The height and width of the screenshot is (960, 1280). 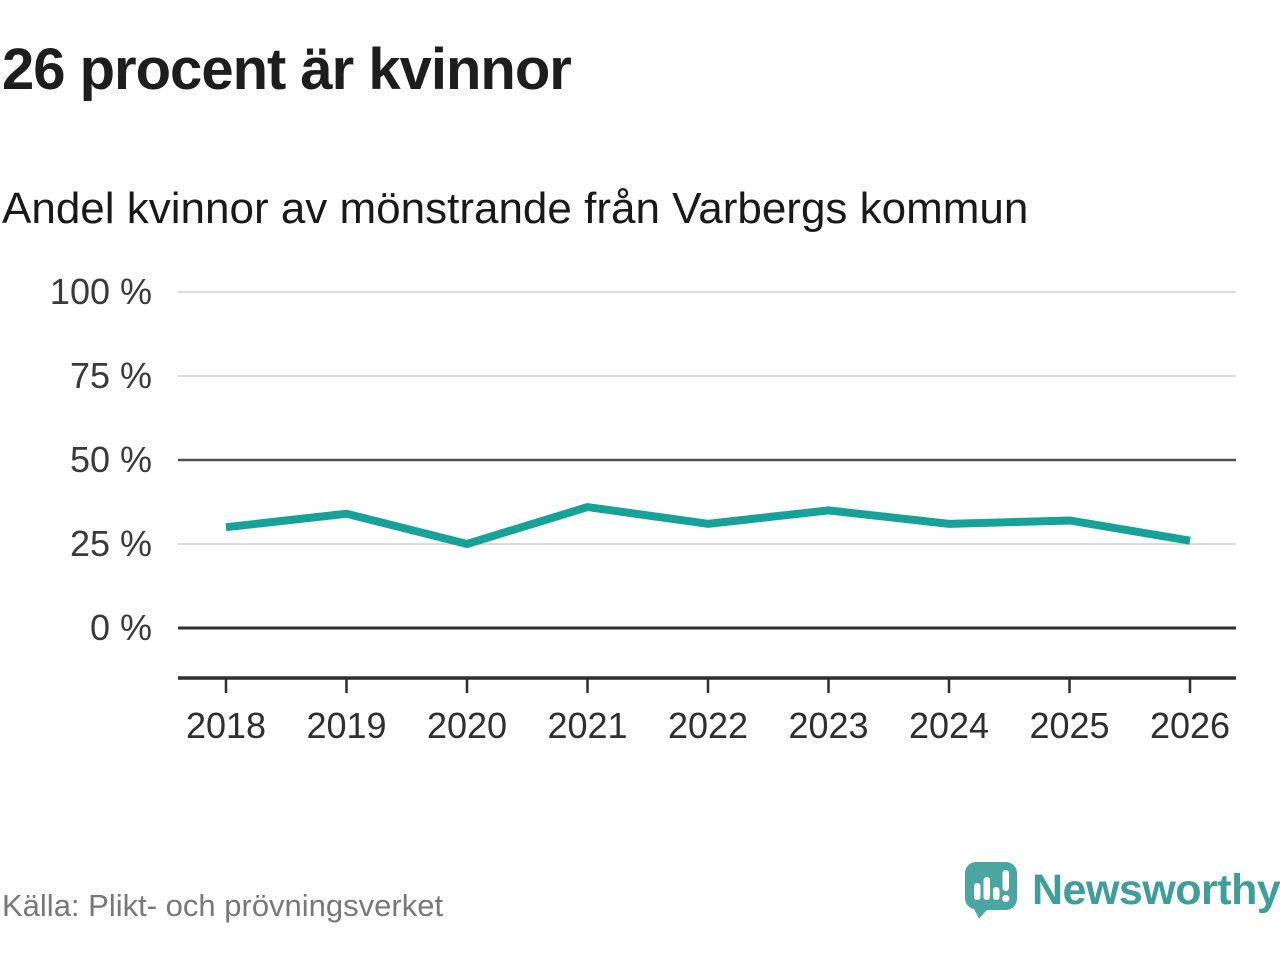 I want to click on y-tick-label: 50 %, so click(x=111, y=459).